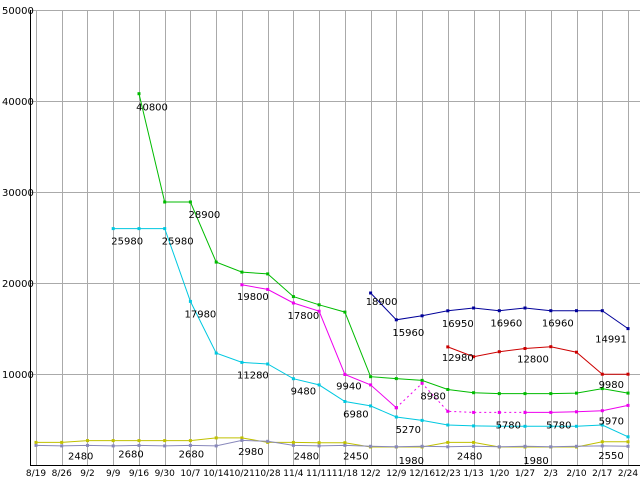 This screenshot has height=480, width=640. I want to click on point-value-label: 40800, so click(152, 108).